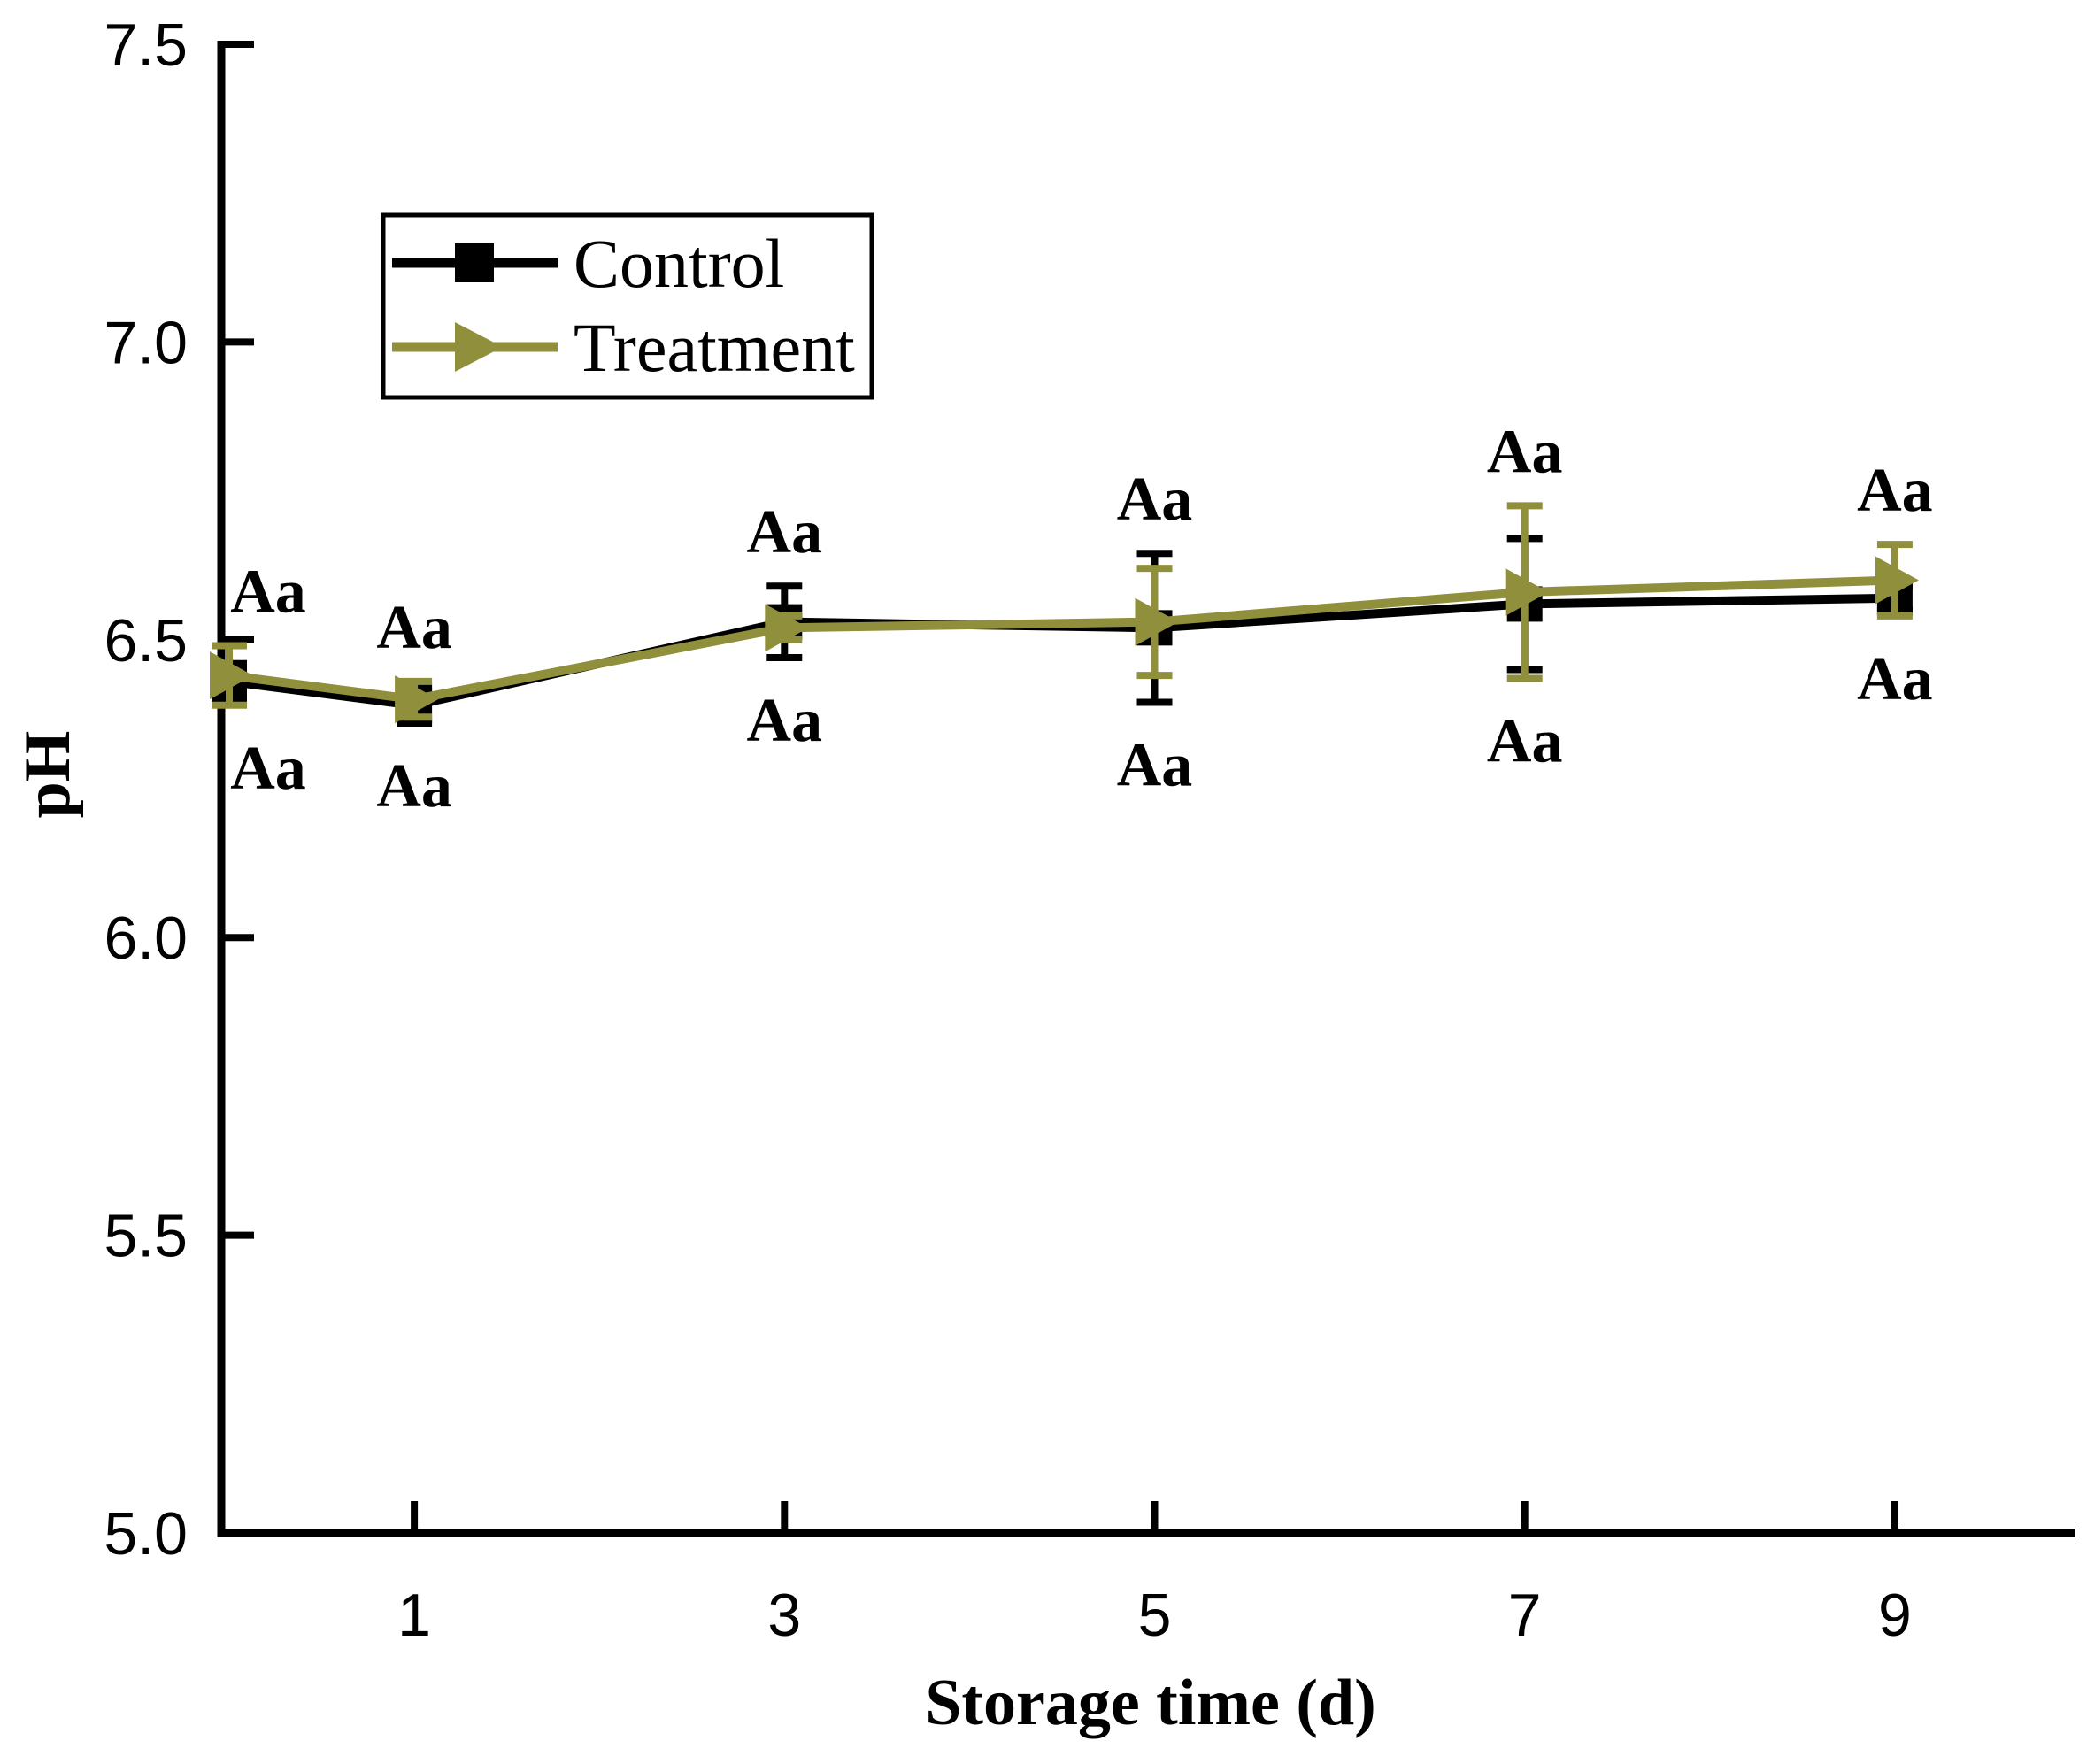  I want to click on series, so click(1064, 614).